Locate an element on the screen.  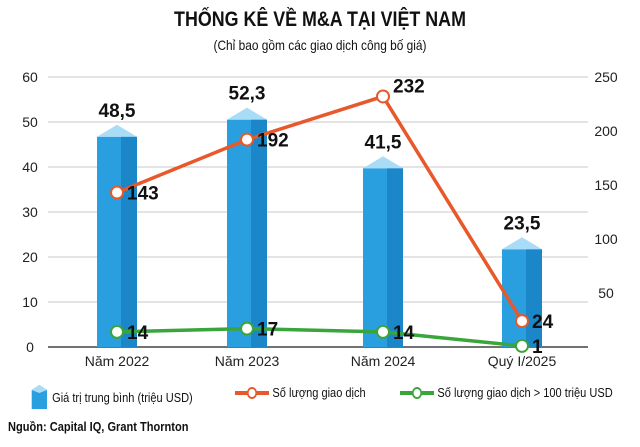
building-bar-icon is located at coordinates (39, 397).